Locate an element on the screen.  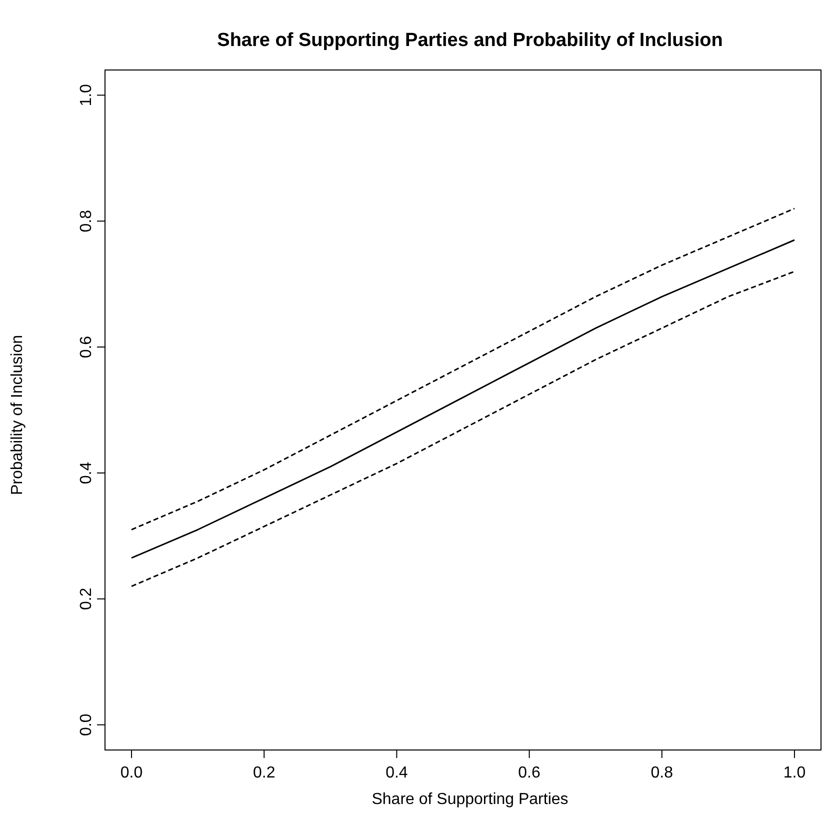
y-tick-label: 0.6 is located at coordinates (86, 347).